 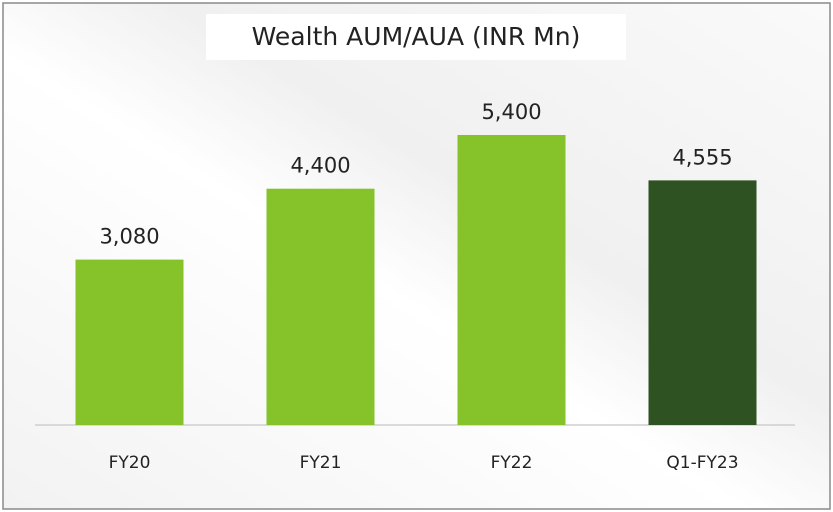 I want to click on value-label: 4,555, so click(x=702, y=157).